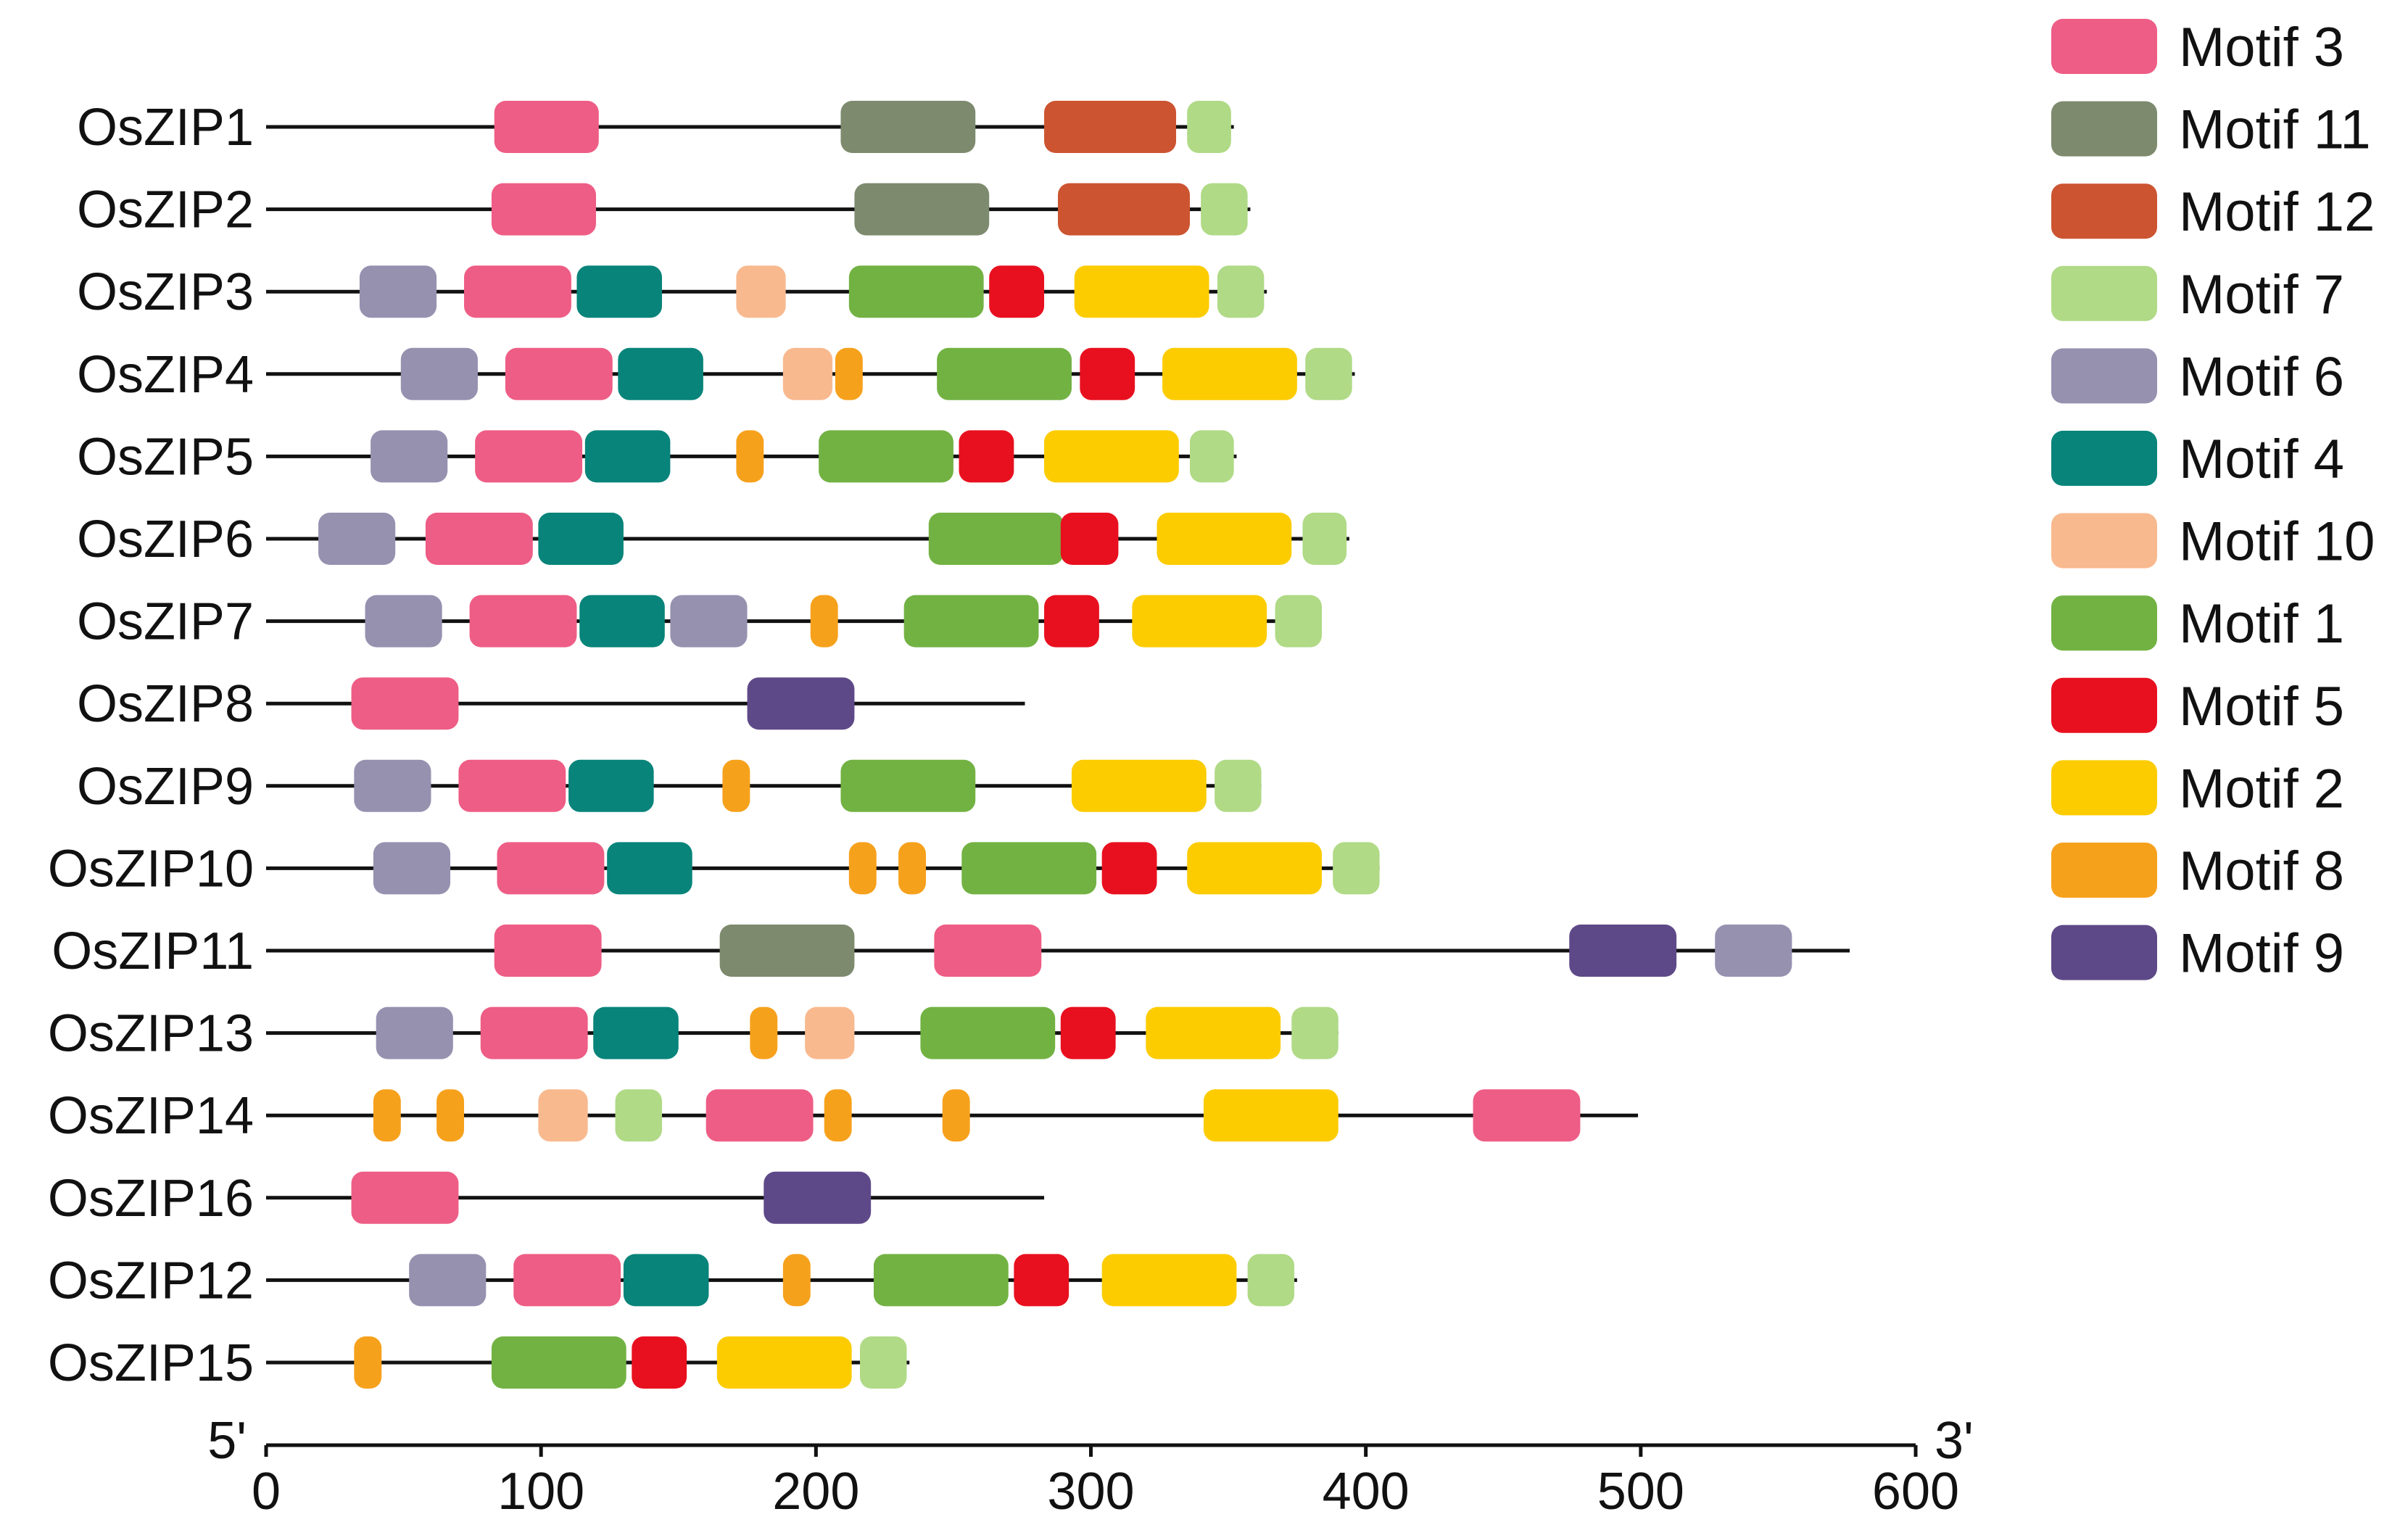  I want to click on gene-row: OsZIP14, so click(843, 1116).